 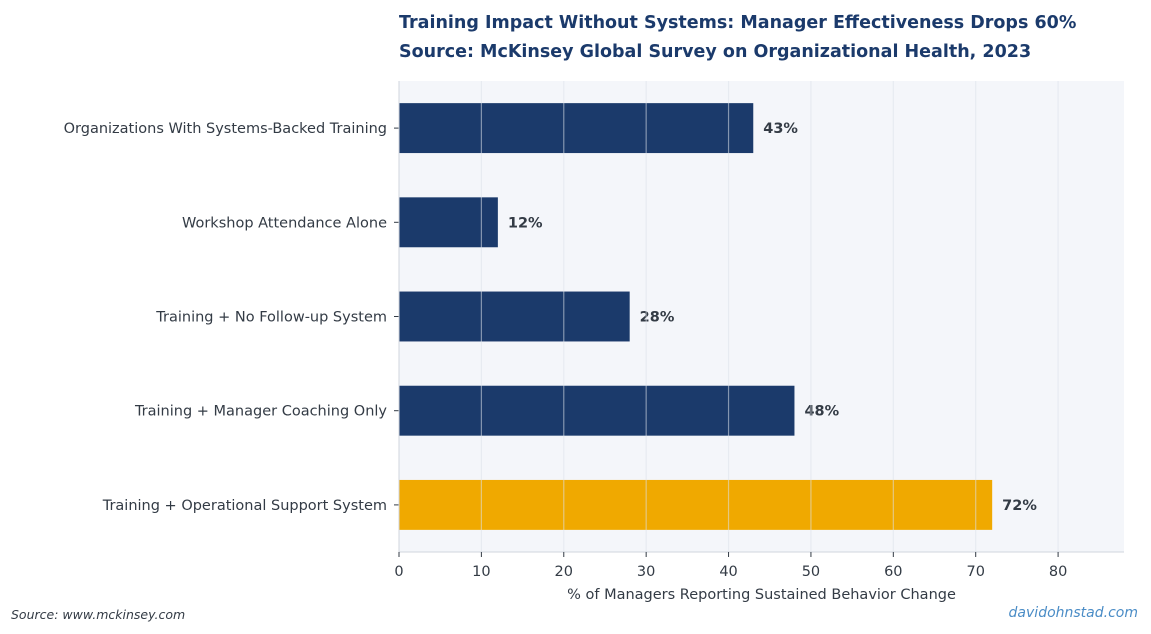 What do you see at coordinates (244, 506) in the screenshot?
I see `category-label: Training + Operational Support System` at bounding box center [244, 506].